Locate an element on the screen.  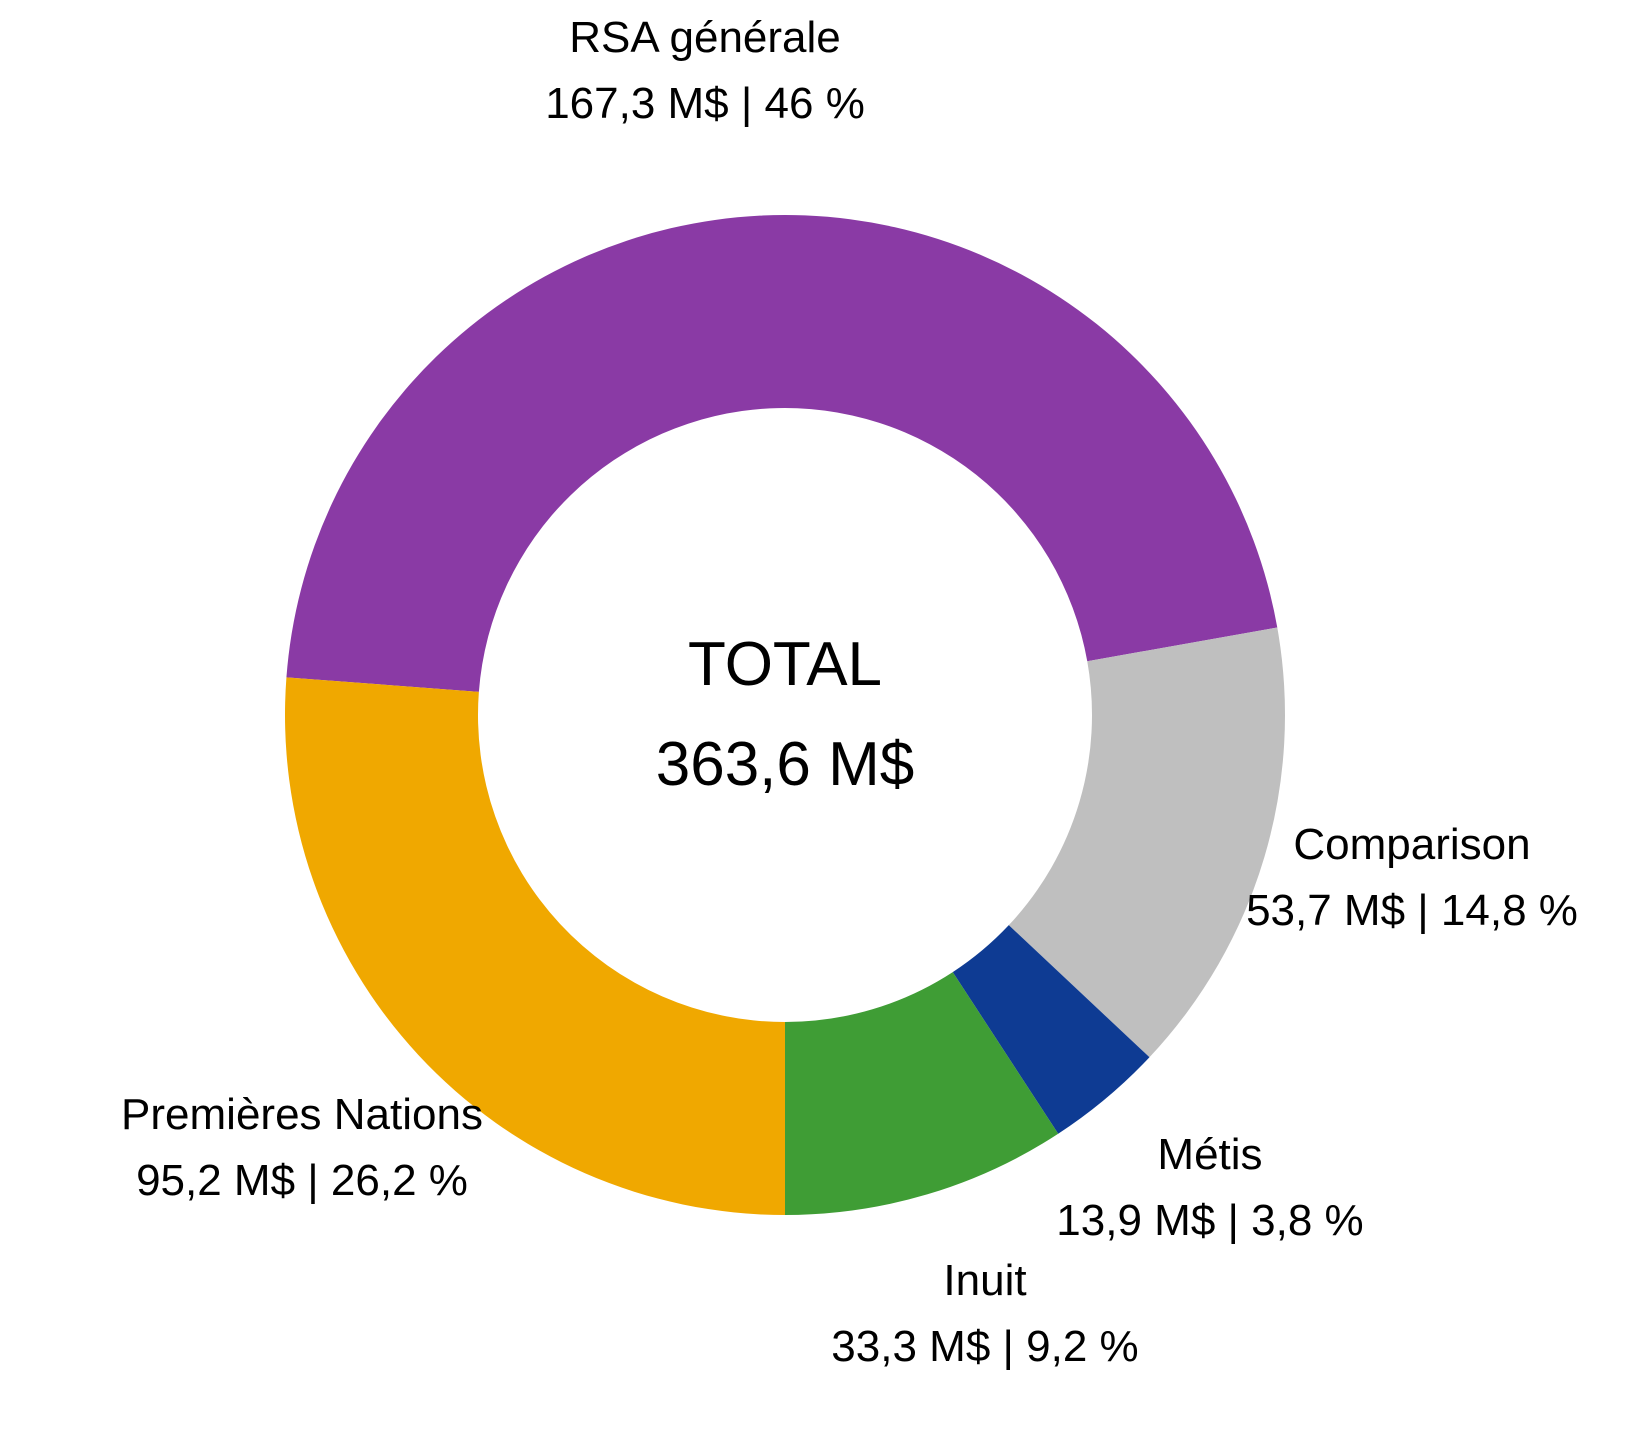
donut-segment-premieres-nations is located at coordinates (534, 946).